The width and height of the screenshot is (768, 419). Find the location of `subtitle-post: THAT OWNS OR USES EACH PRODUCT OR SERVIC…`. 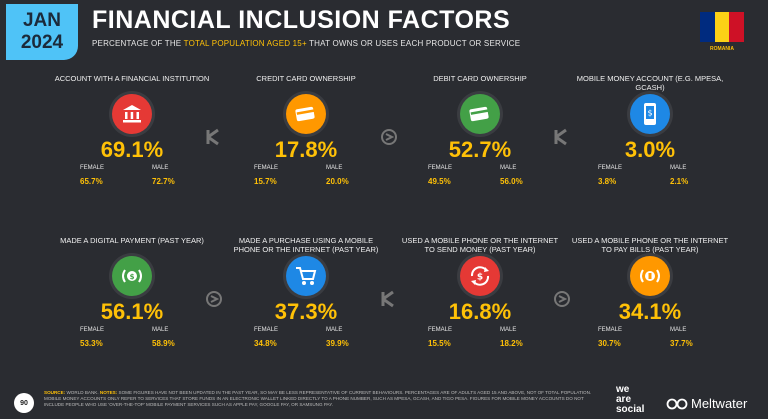

subtitle-post: THAT OWNS OR USES EACH PRODUCT OR SERVIC… is located at coordinates (413, 43).